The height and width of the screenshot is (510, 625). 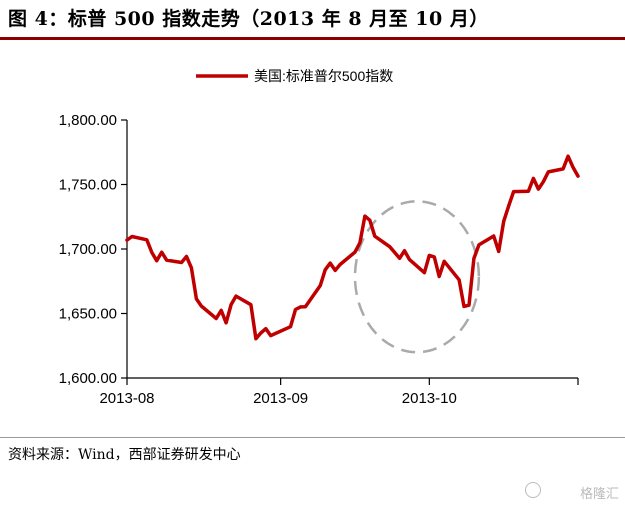 I want to click on legend: 美国:标准普尔500指数, so click(x=294, y=76).